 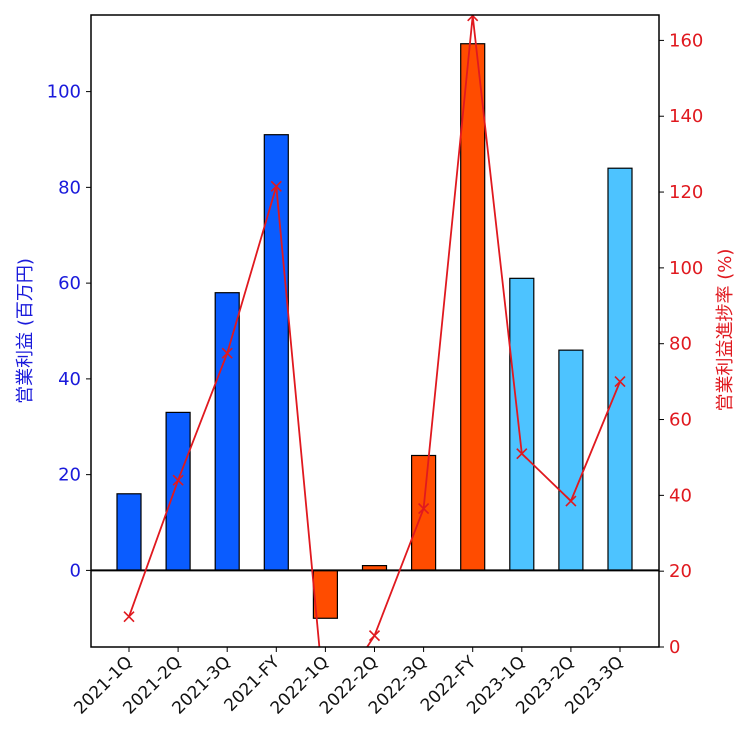 What do you see at coordinates (178, 491) in the screenshot?
I see `bar-2021-2Q` at bounding box center [178, 491].